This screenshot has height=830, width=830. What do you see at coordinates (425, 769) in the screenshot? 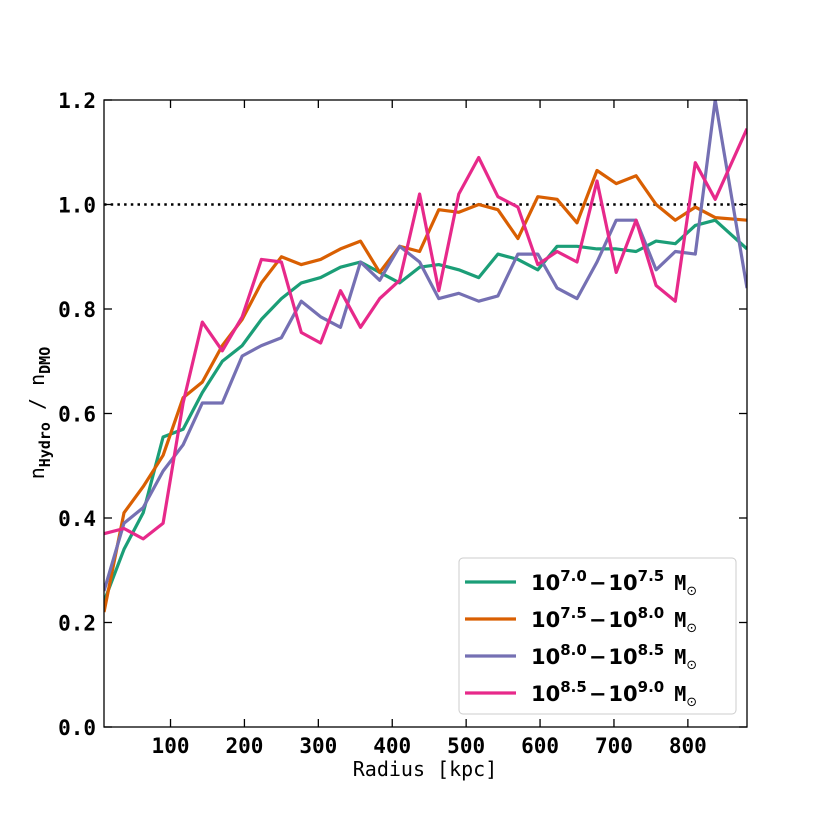
I see `x-axis-label: Radius [kpc]` at bounding box center [425, 769].